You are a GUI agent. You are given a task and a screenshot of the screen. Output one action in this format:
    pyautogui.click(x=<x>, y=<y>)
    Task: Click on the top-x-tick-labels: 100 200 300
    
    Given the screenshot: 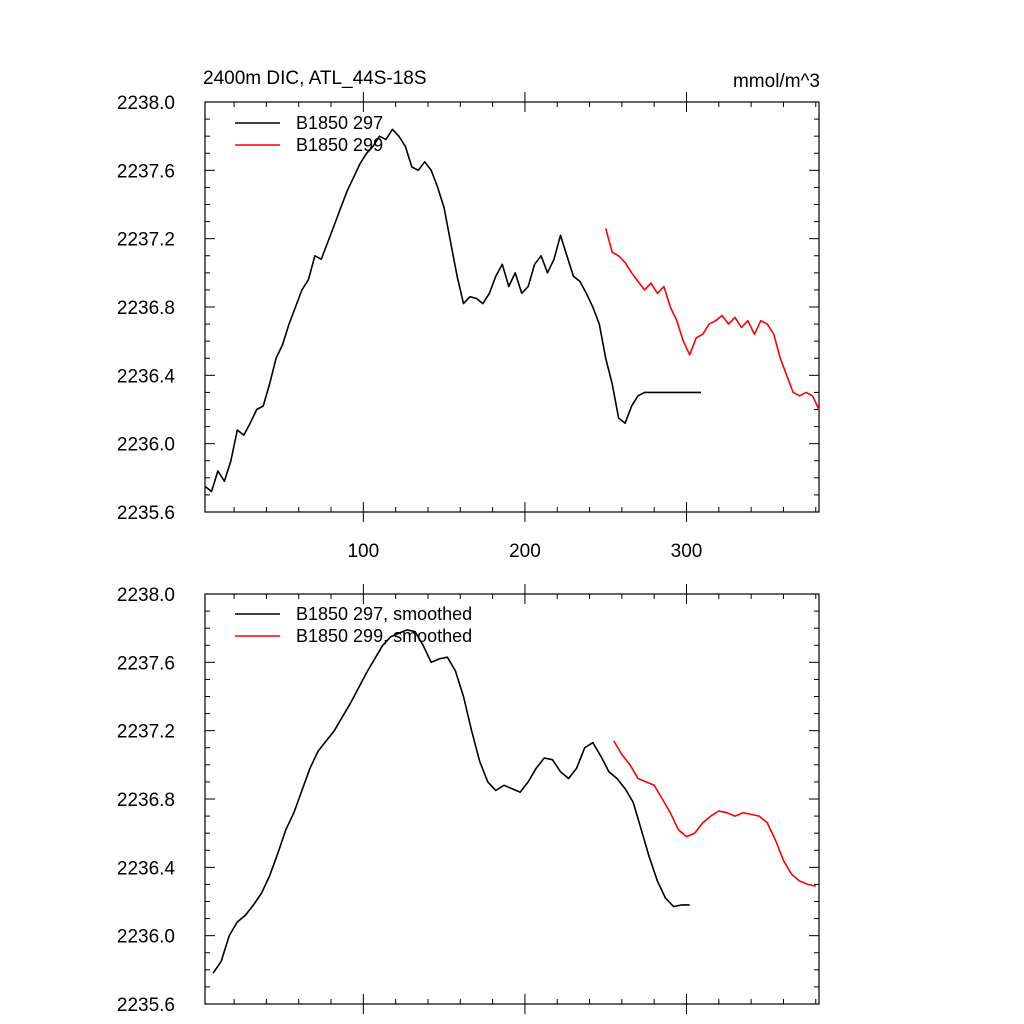 What is the action you would take?
    pyautogui.click(x=524, y=551)
    